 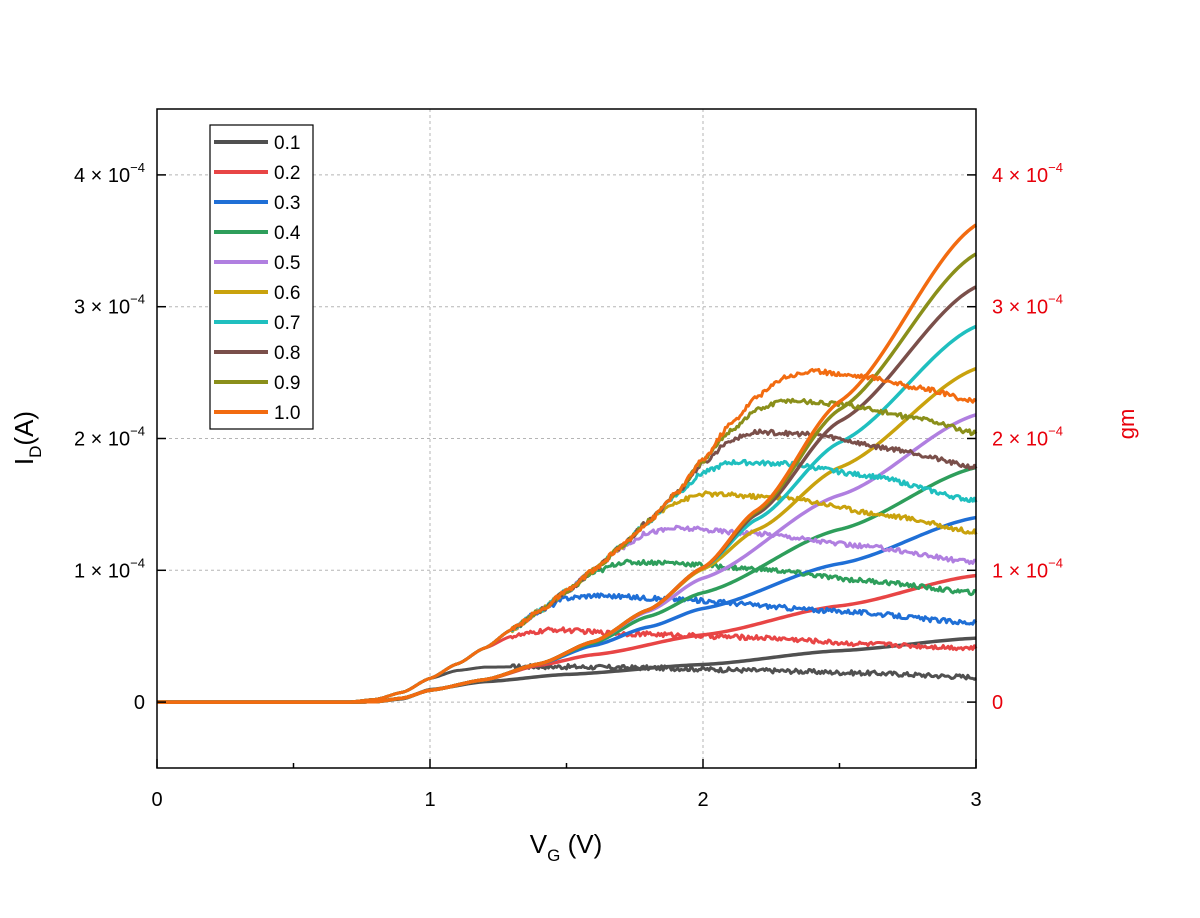 I want to click on legend-label-0.9: 0.9, so click(x=287, y=383).